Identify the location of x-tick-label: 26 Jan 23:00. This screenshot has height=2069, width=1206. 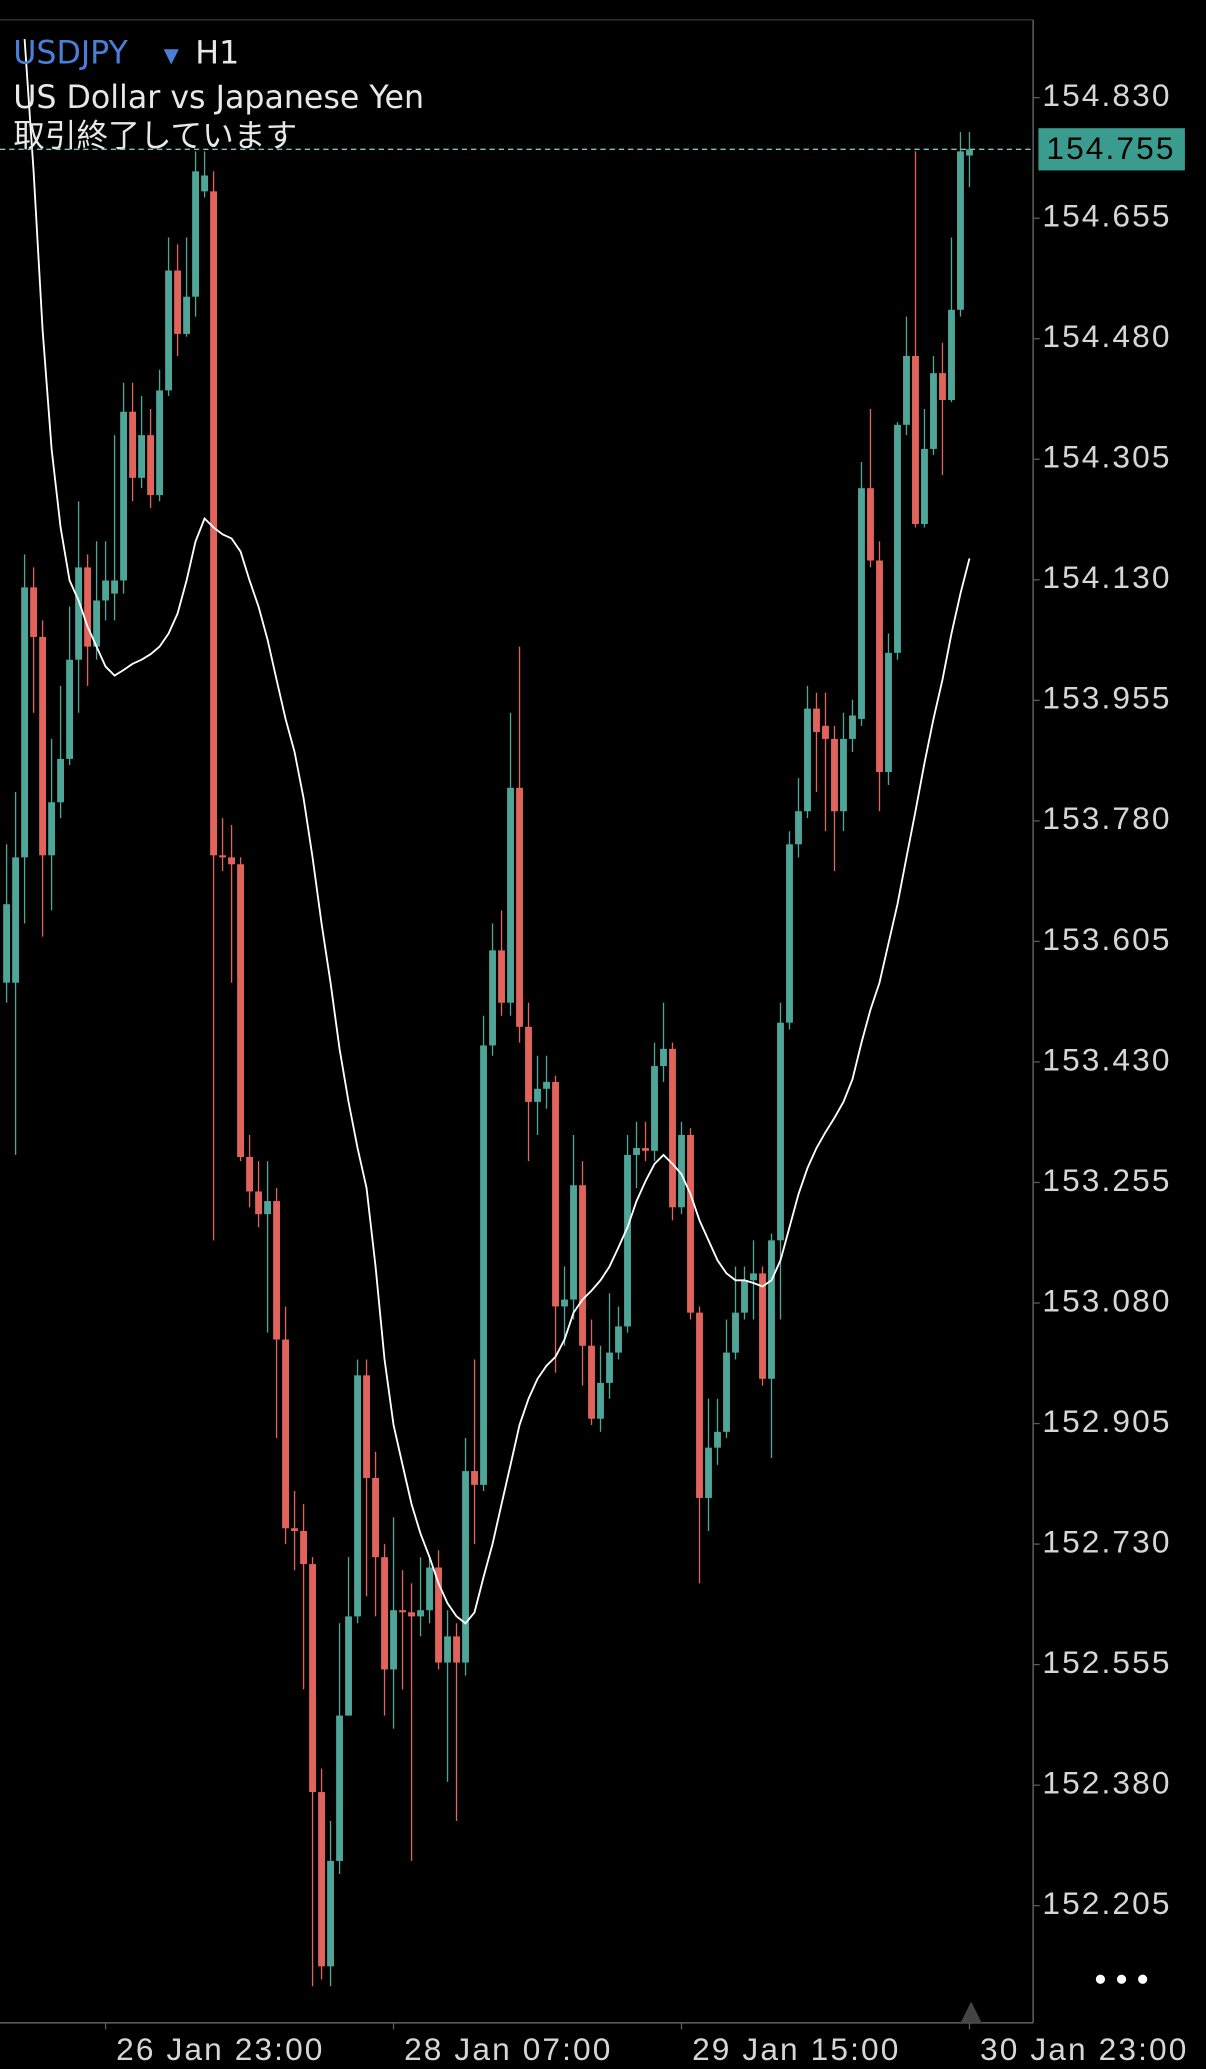
(220, 2049).